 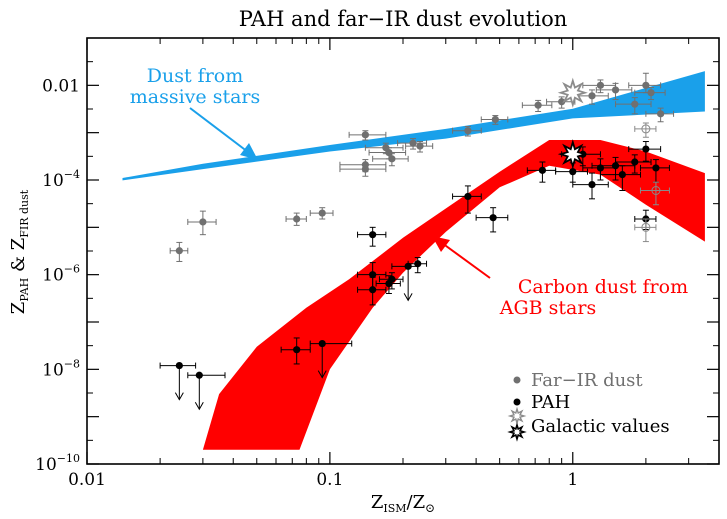 What do you see at coordinates (61, 274) in the screenshot?
I see `y-tick-label: 10⁻⁶` at bounding box center [61, 274].